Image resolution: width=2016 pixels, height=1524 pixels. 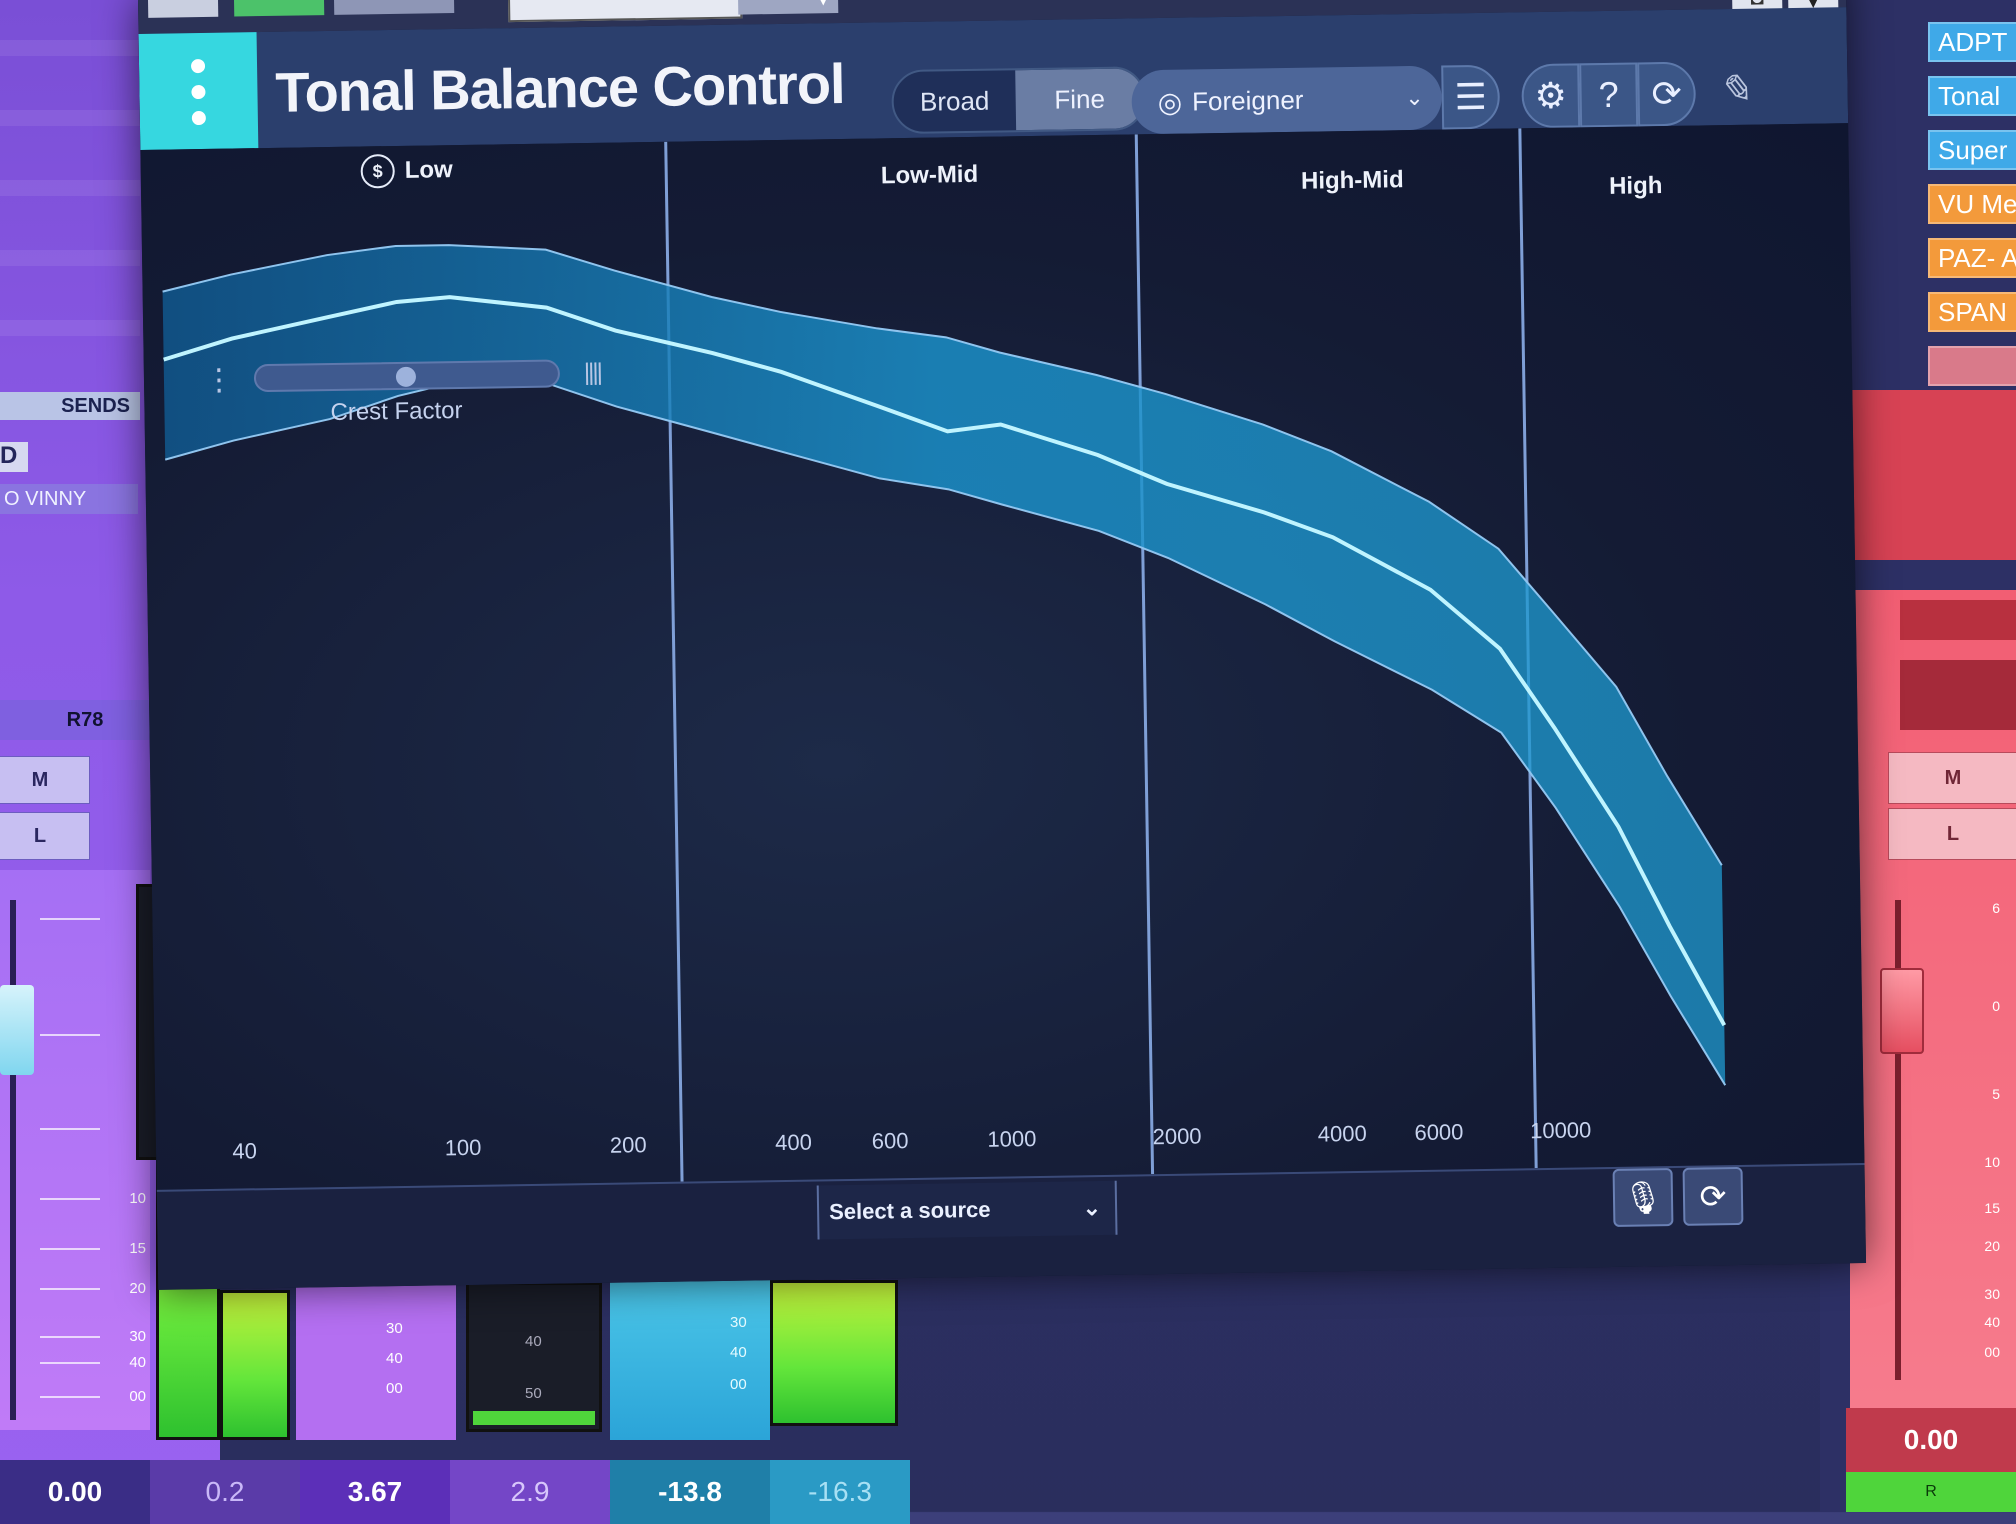 What do you see at coordinates (463, 1148) in the screenshot?
I see `x-tick-label: 100` at bounding box center [463, 1148].